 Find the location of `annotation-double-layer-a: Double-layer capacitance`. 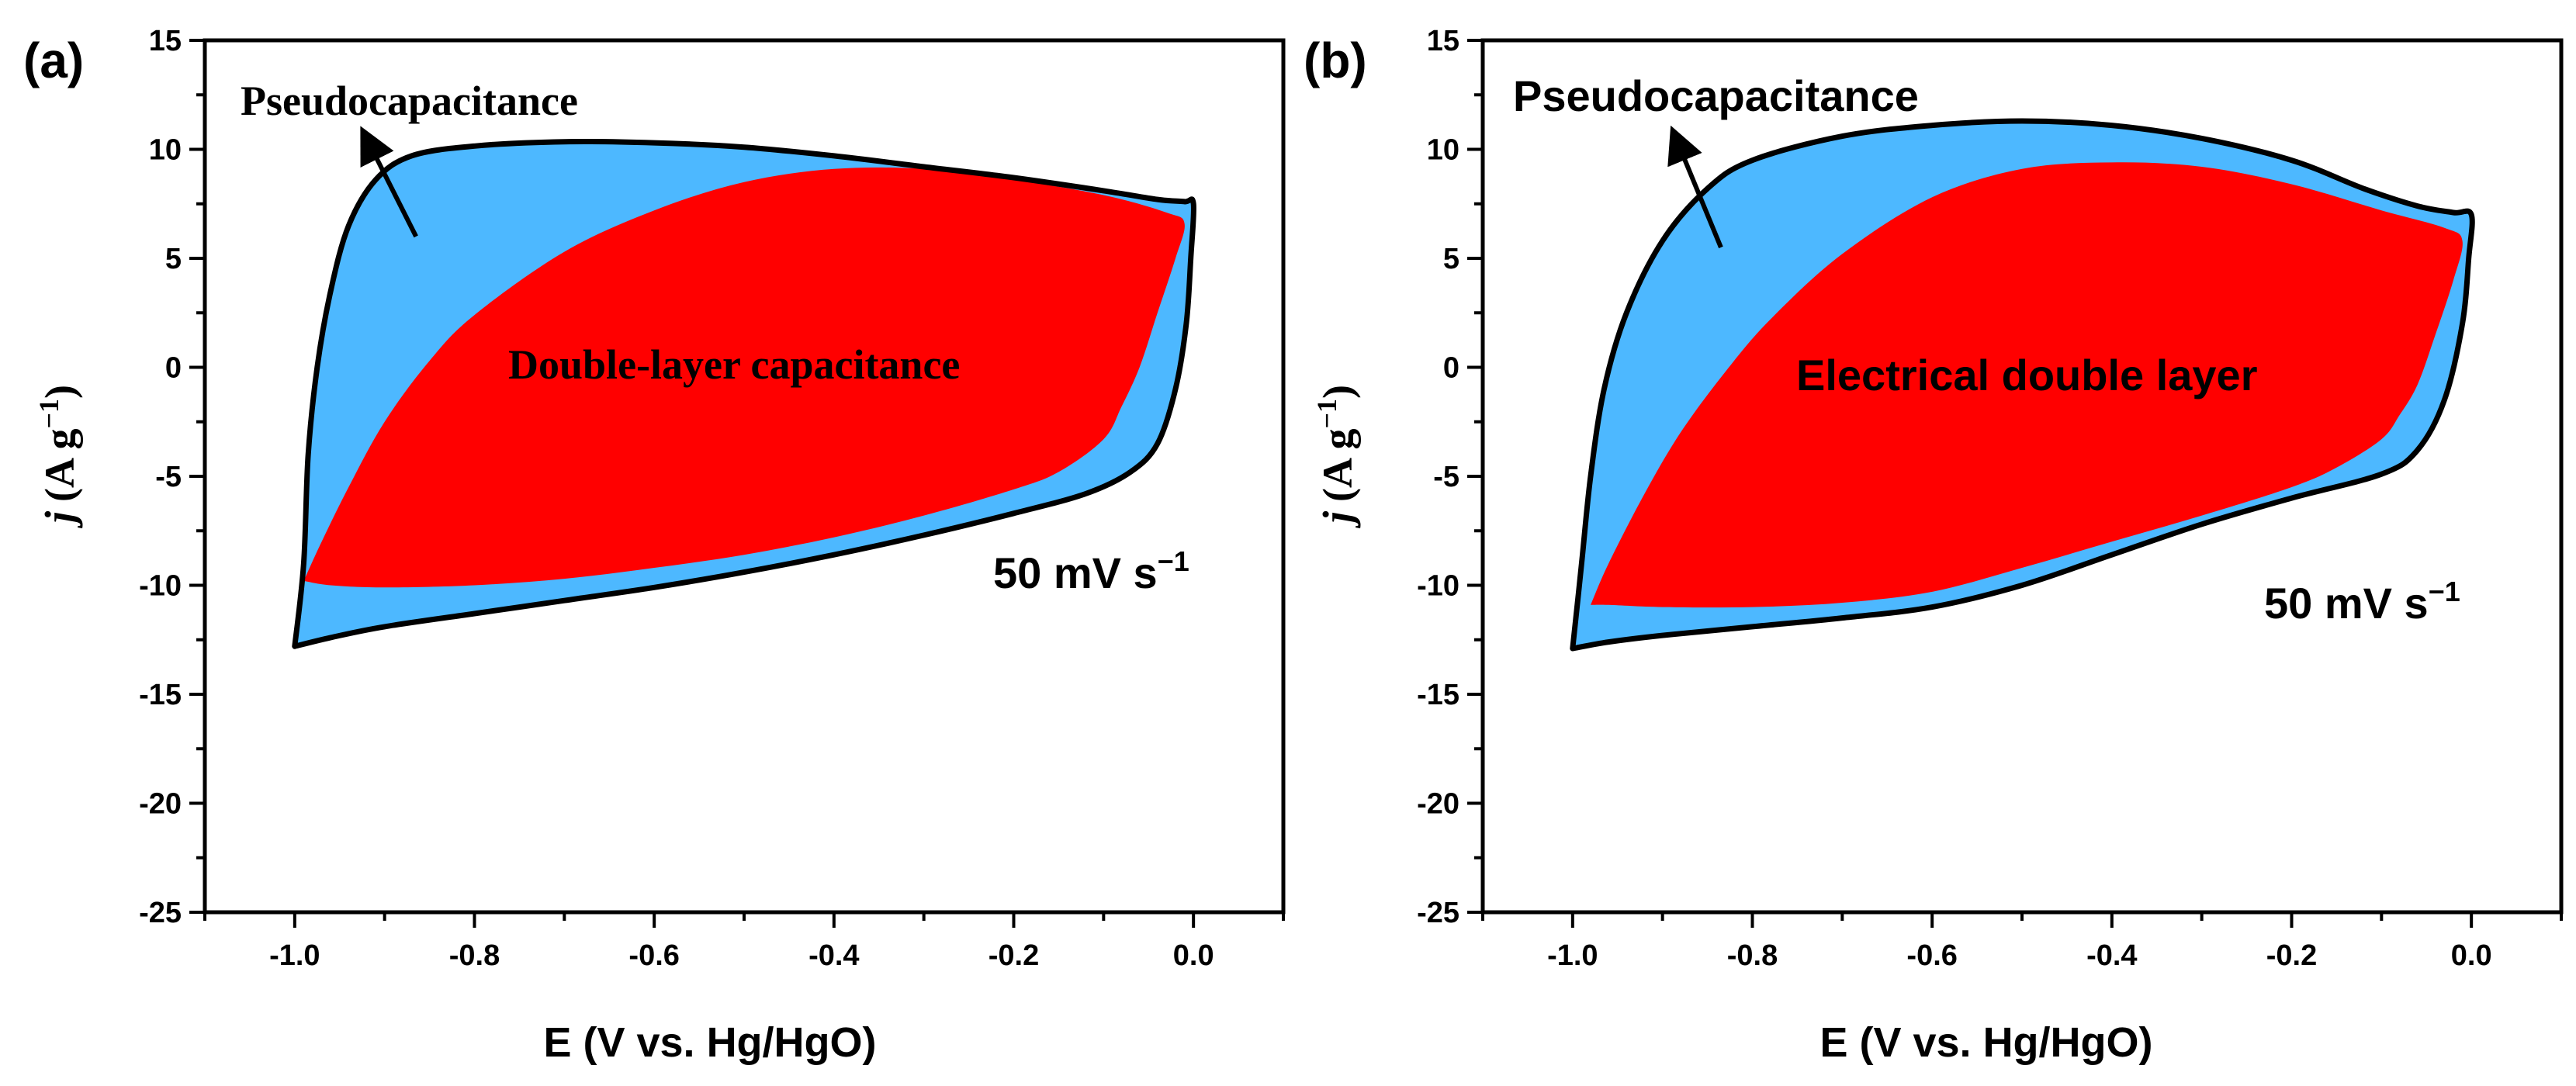

annotation-double-layer-a: Double-layer capacitance is located at coordinates (734, 364).